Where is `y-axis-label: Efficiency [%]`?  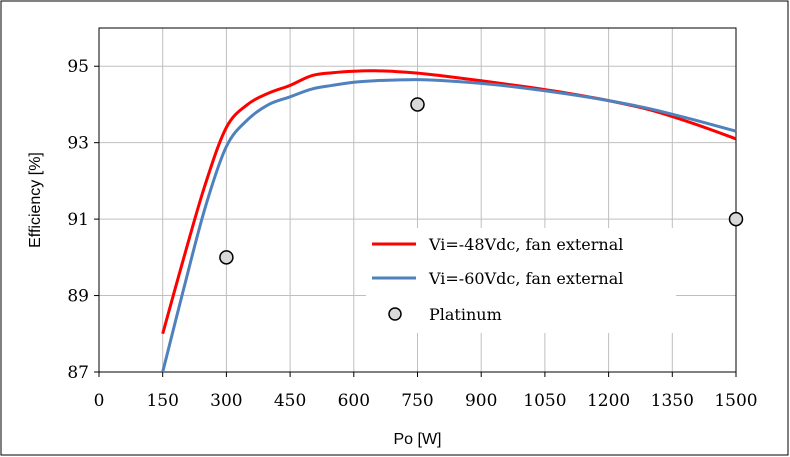
y-axis-label: Efficiency [%] is located at coordinates (35, 200).